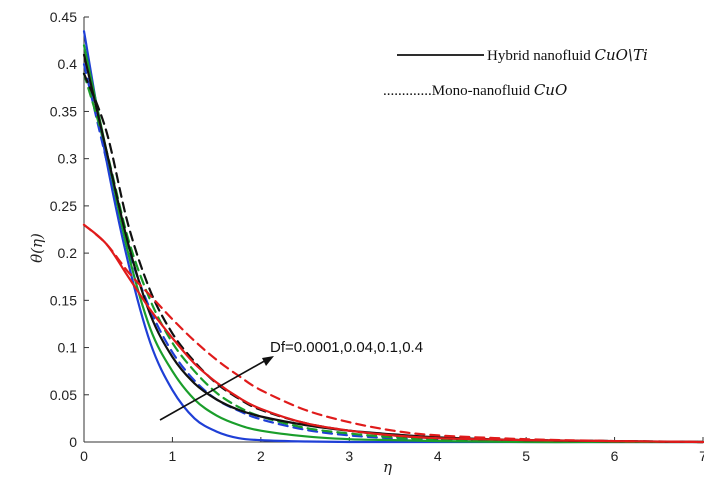 The height and width of the screenshot is (481, 704). What do you see at coordinates (346, 347) in the screenshot?
I see `annotation-label: Df=0.0001,0.04,0.1,0.4` at bounding box center [346, 347].